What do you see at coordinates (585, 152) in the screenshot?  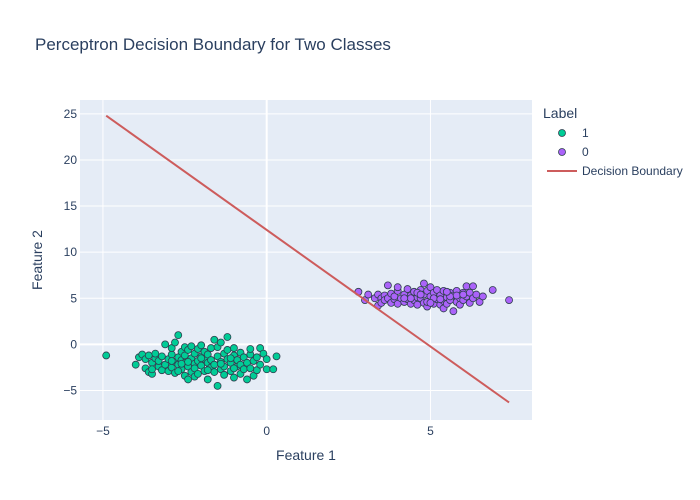 I see `legend-label: 0` at bounding box center [585, 152].